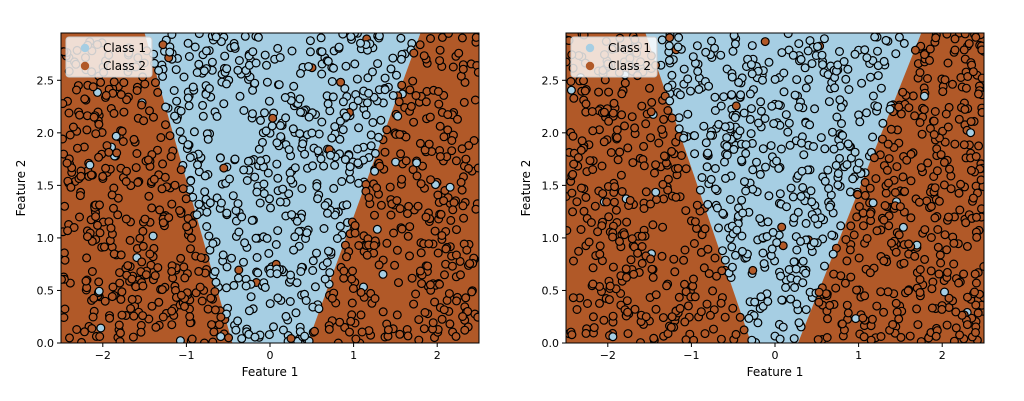 This screenshot has height=401, width=1024. I want to click on x-tick-label: −2, so click(608, 355).